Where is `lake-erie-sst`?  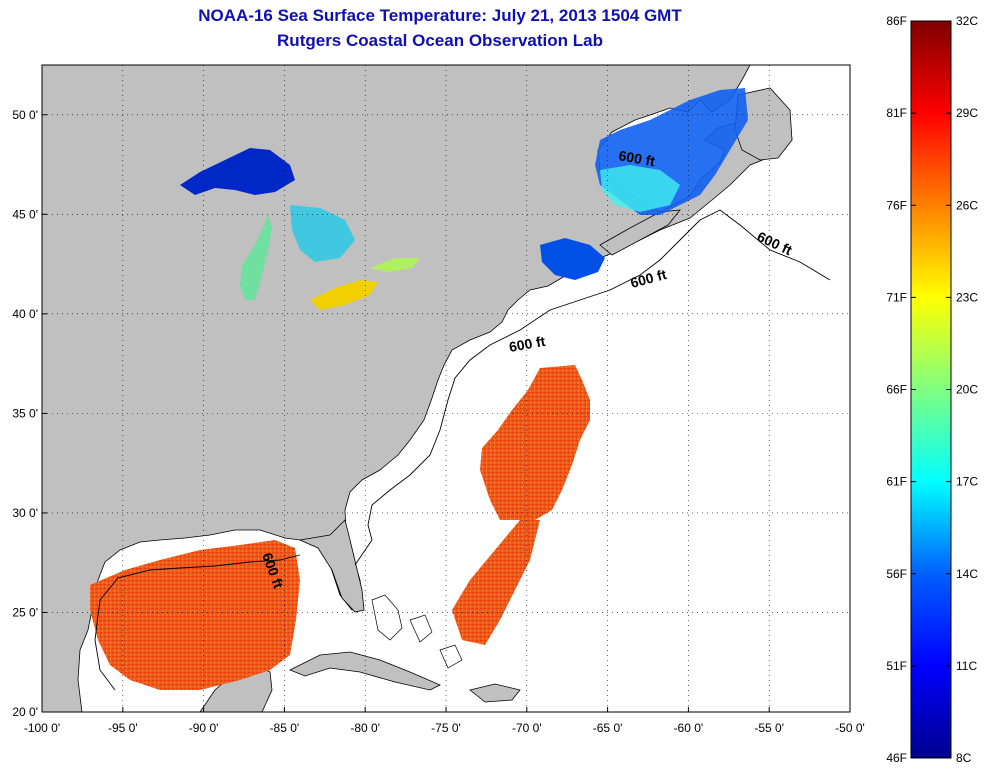 lake-erie-sst is located at coordinates (344, 295).